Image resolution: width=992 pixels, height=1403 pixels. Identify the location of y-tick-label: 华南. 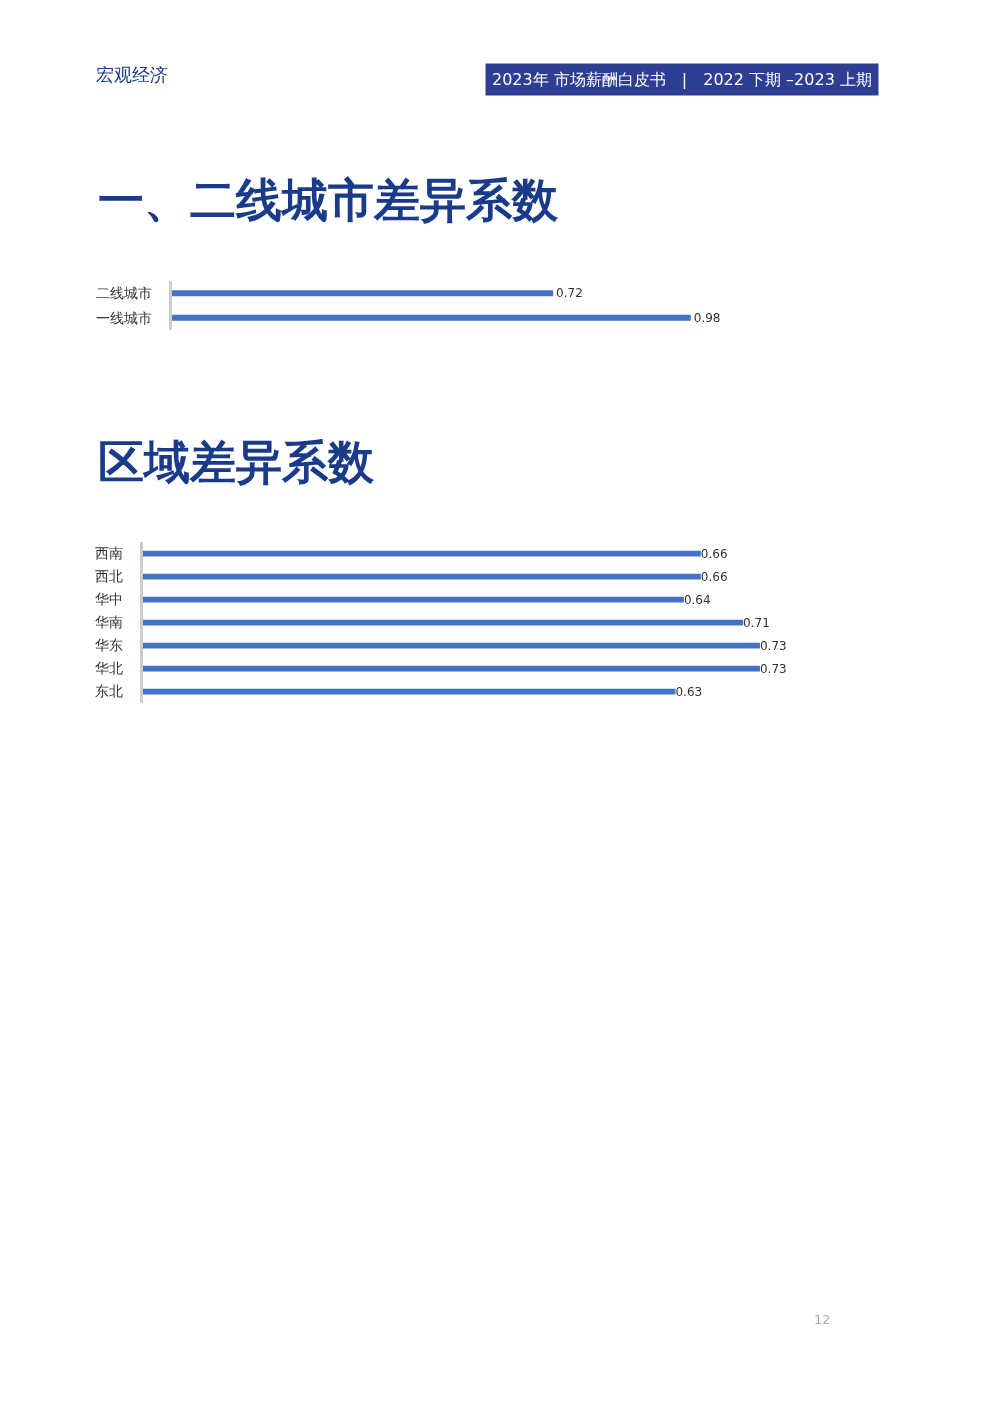
(109, 622).